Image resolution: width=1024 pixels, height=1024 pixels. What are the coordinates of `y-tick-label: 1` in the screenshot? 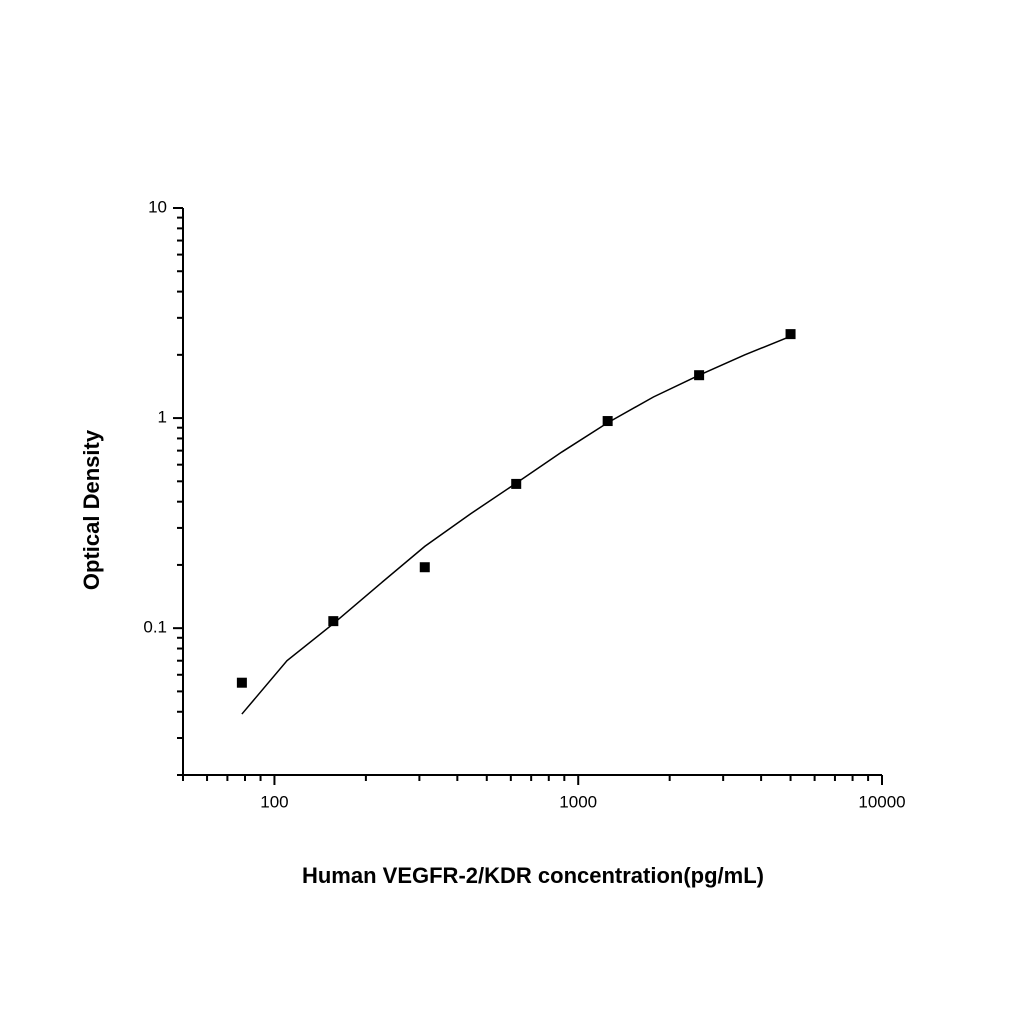 It's located at (162, 417).